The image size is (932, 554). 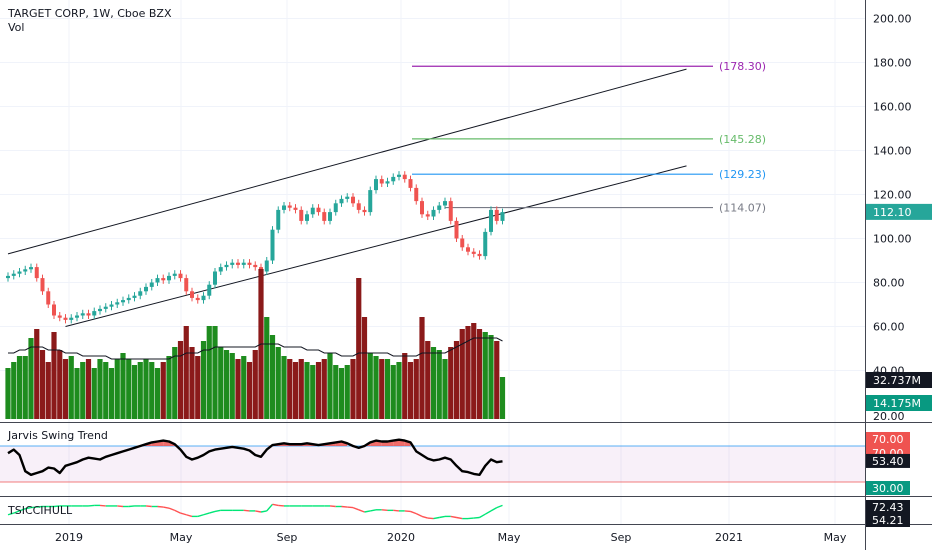 I want to click on swing-value-badge, so click(x=888, y=488).